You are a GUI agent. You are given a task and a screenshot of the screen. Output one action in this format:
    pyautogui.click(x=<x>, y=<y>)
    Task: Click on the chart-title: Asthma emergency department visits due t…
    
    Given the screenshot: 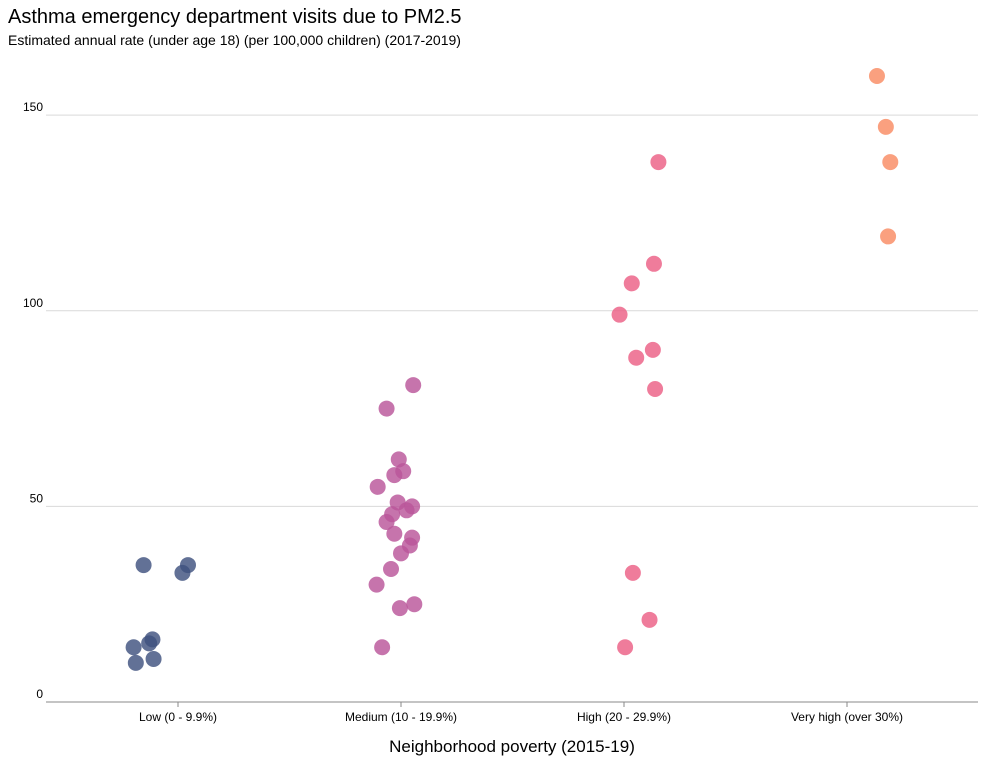 What is the action you would take?
    pyautogui.click(x=235, y=17)
    